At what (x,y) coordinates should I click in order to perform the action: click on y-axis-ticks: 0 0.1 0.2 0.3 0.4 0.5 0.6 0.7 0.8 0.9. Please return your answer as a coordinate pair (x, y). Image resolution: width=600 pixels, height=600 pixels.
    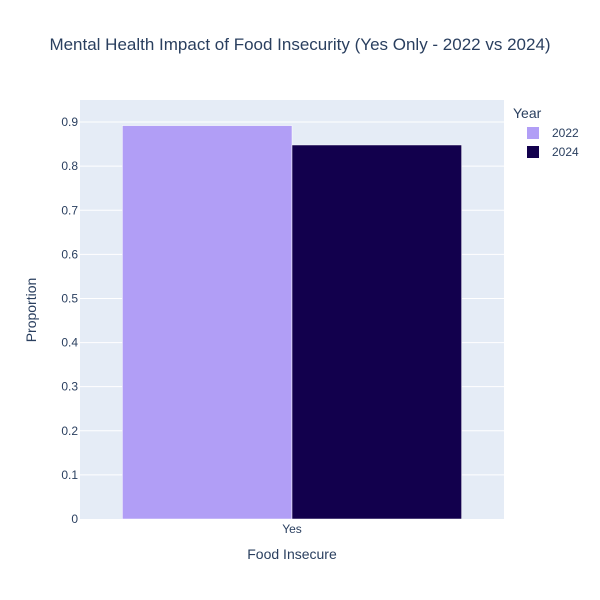
    Looking at the image, I should click on (69, 320).